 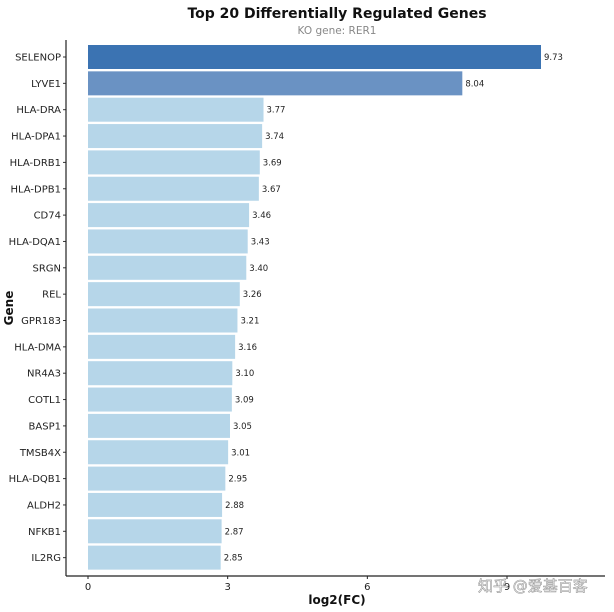 I want to click on data-label: 3.21, so click(x=249, y=322).